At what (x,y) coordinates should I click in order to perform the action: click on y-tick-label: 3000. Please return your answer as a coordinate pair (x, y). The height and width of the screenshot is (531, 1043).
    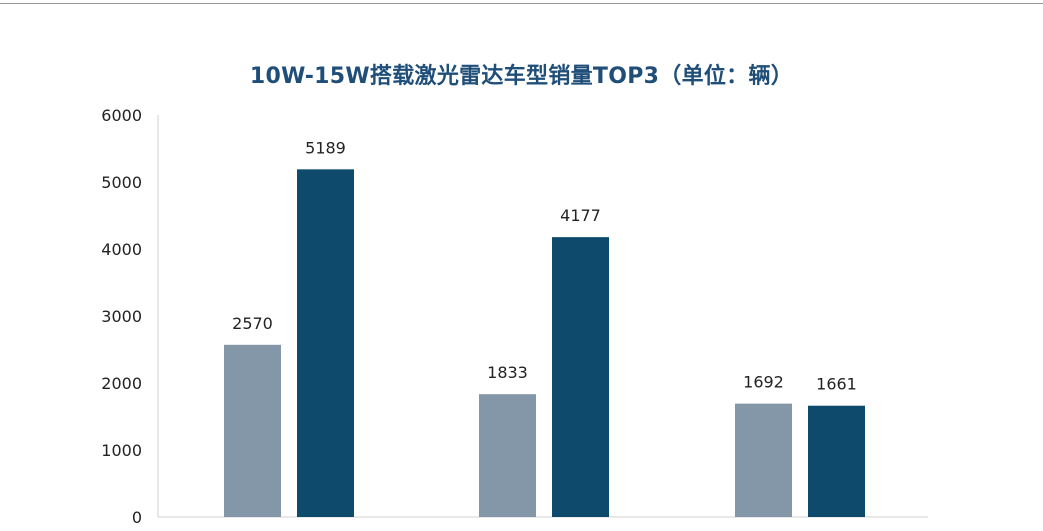
    Looking at the image, I should click on (121, 316).